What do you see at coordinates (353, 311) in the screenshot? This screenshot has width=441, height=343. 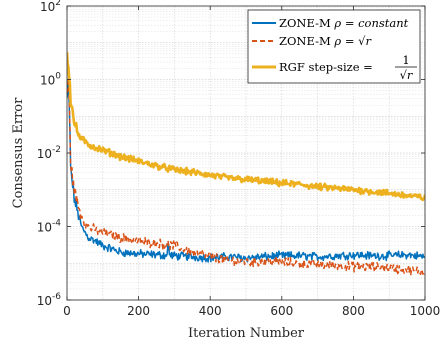 I see `x-tick-label: 800` at bounding box center [353, 311].